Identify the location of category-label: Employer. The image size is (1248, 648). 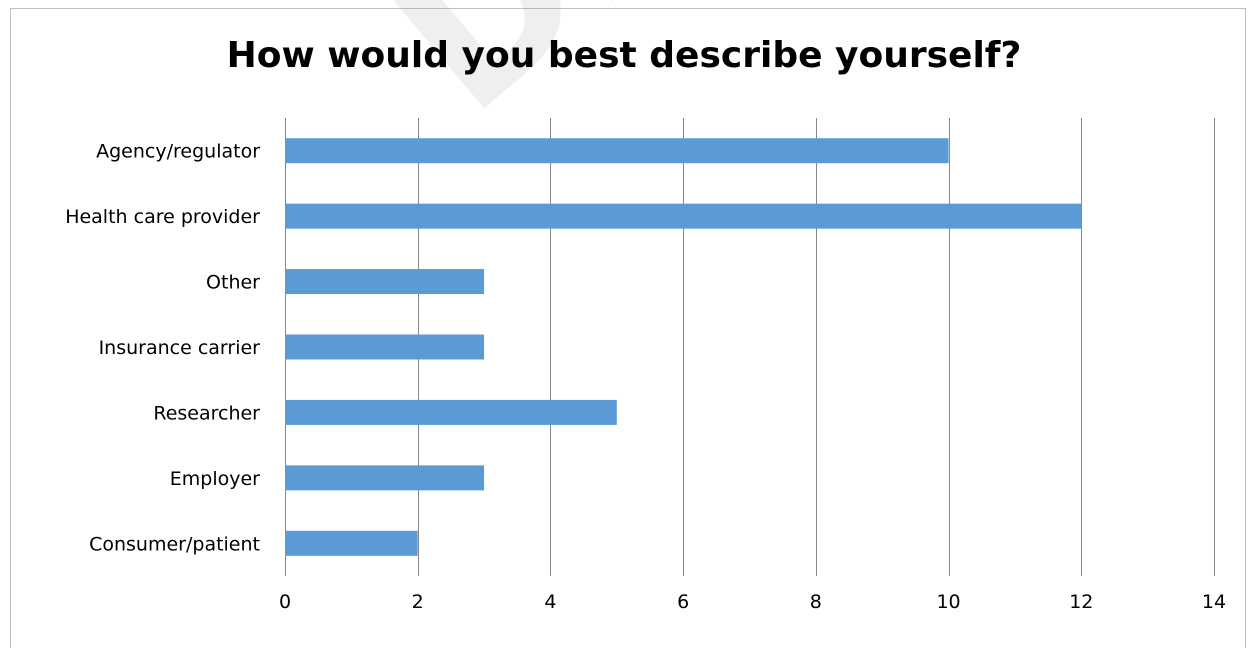
(215, 479).